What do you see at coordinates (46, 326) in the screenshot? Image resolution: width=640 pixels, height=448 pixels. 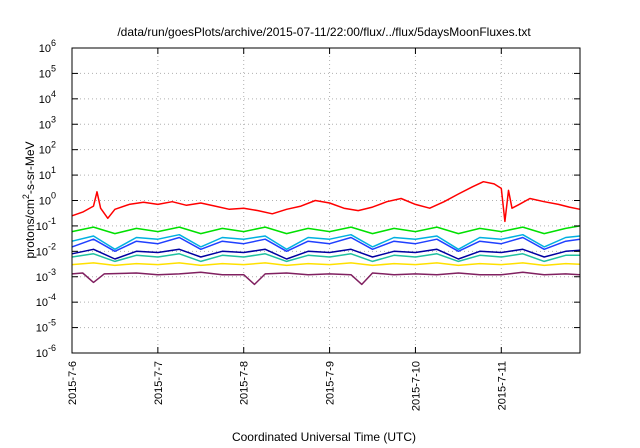 I see `y-tick-label: 10⁻⁵` at bounding box center [46, 326].